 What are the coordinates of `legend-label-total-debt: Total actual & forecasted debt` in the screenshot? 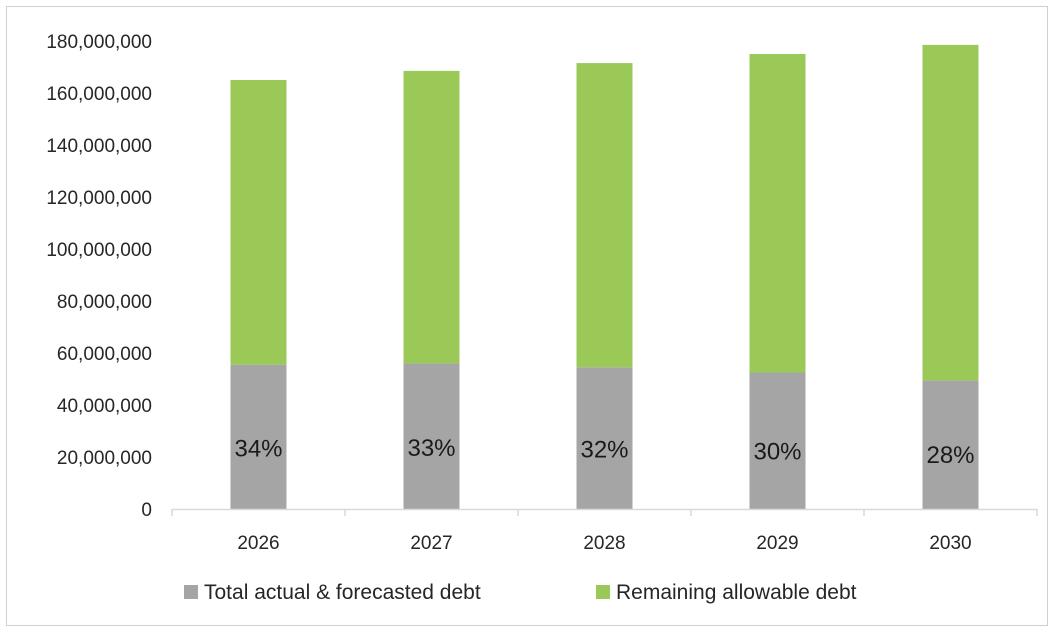 It's located at (342, 592).